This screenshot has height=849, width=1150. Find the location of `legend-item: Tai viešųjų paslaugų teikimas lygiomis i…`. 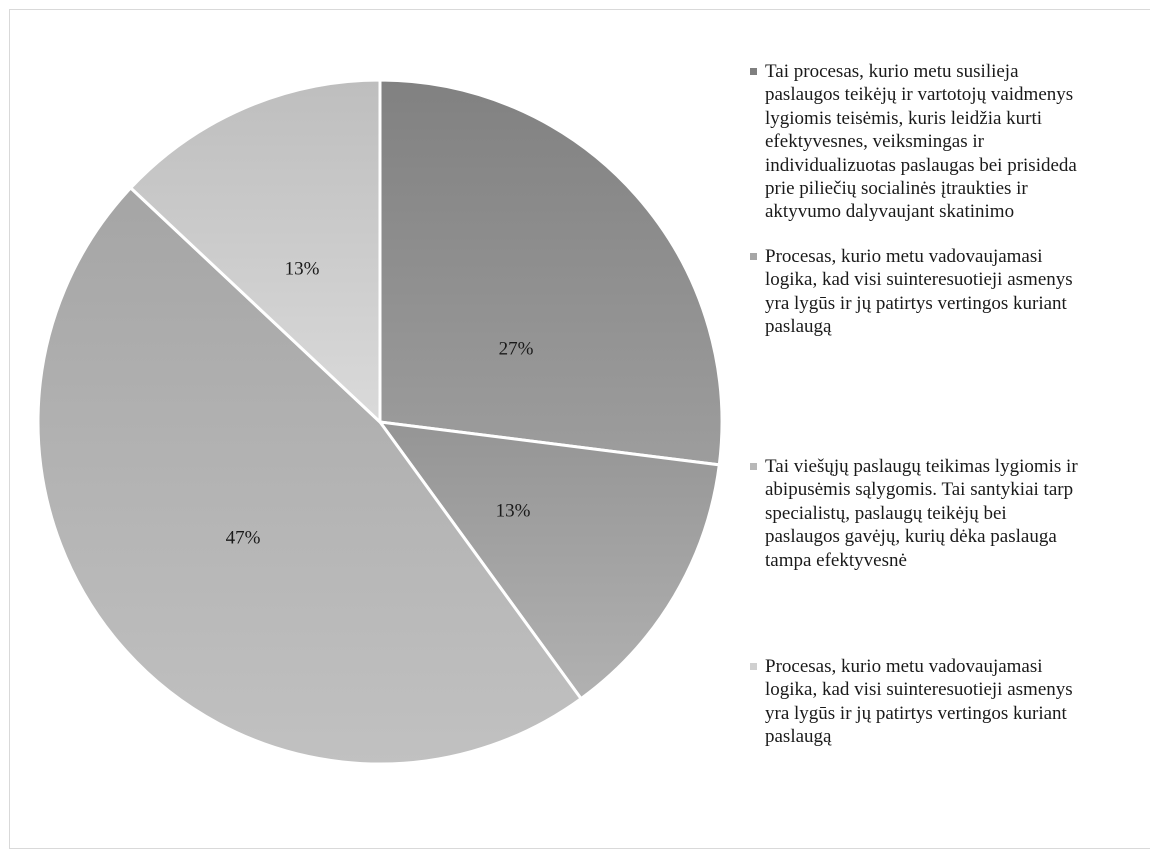

legend-item: Tai viešųjų paslaugų teikimas lygiomis i… is located at coordinates (950, 513).